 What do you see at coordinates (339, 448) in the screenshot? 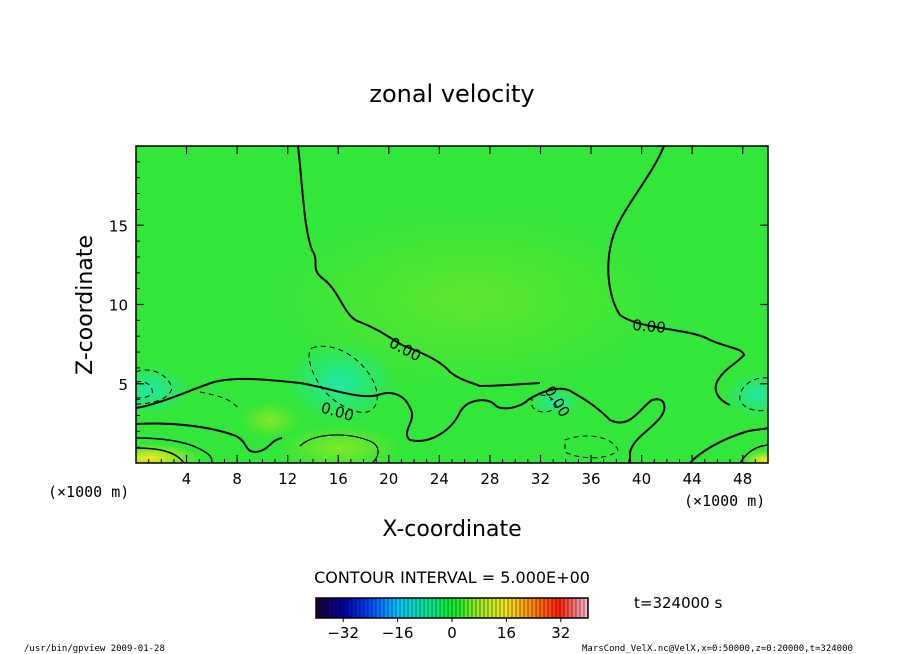
I see `positive-contour-mid` at bounding box center [339, 448].